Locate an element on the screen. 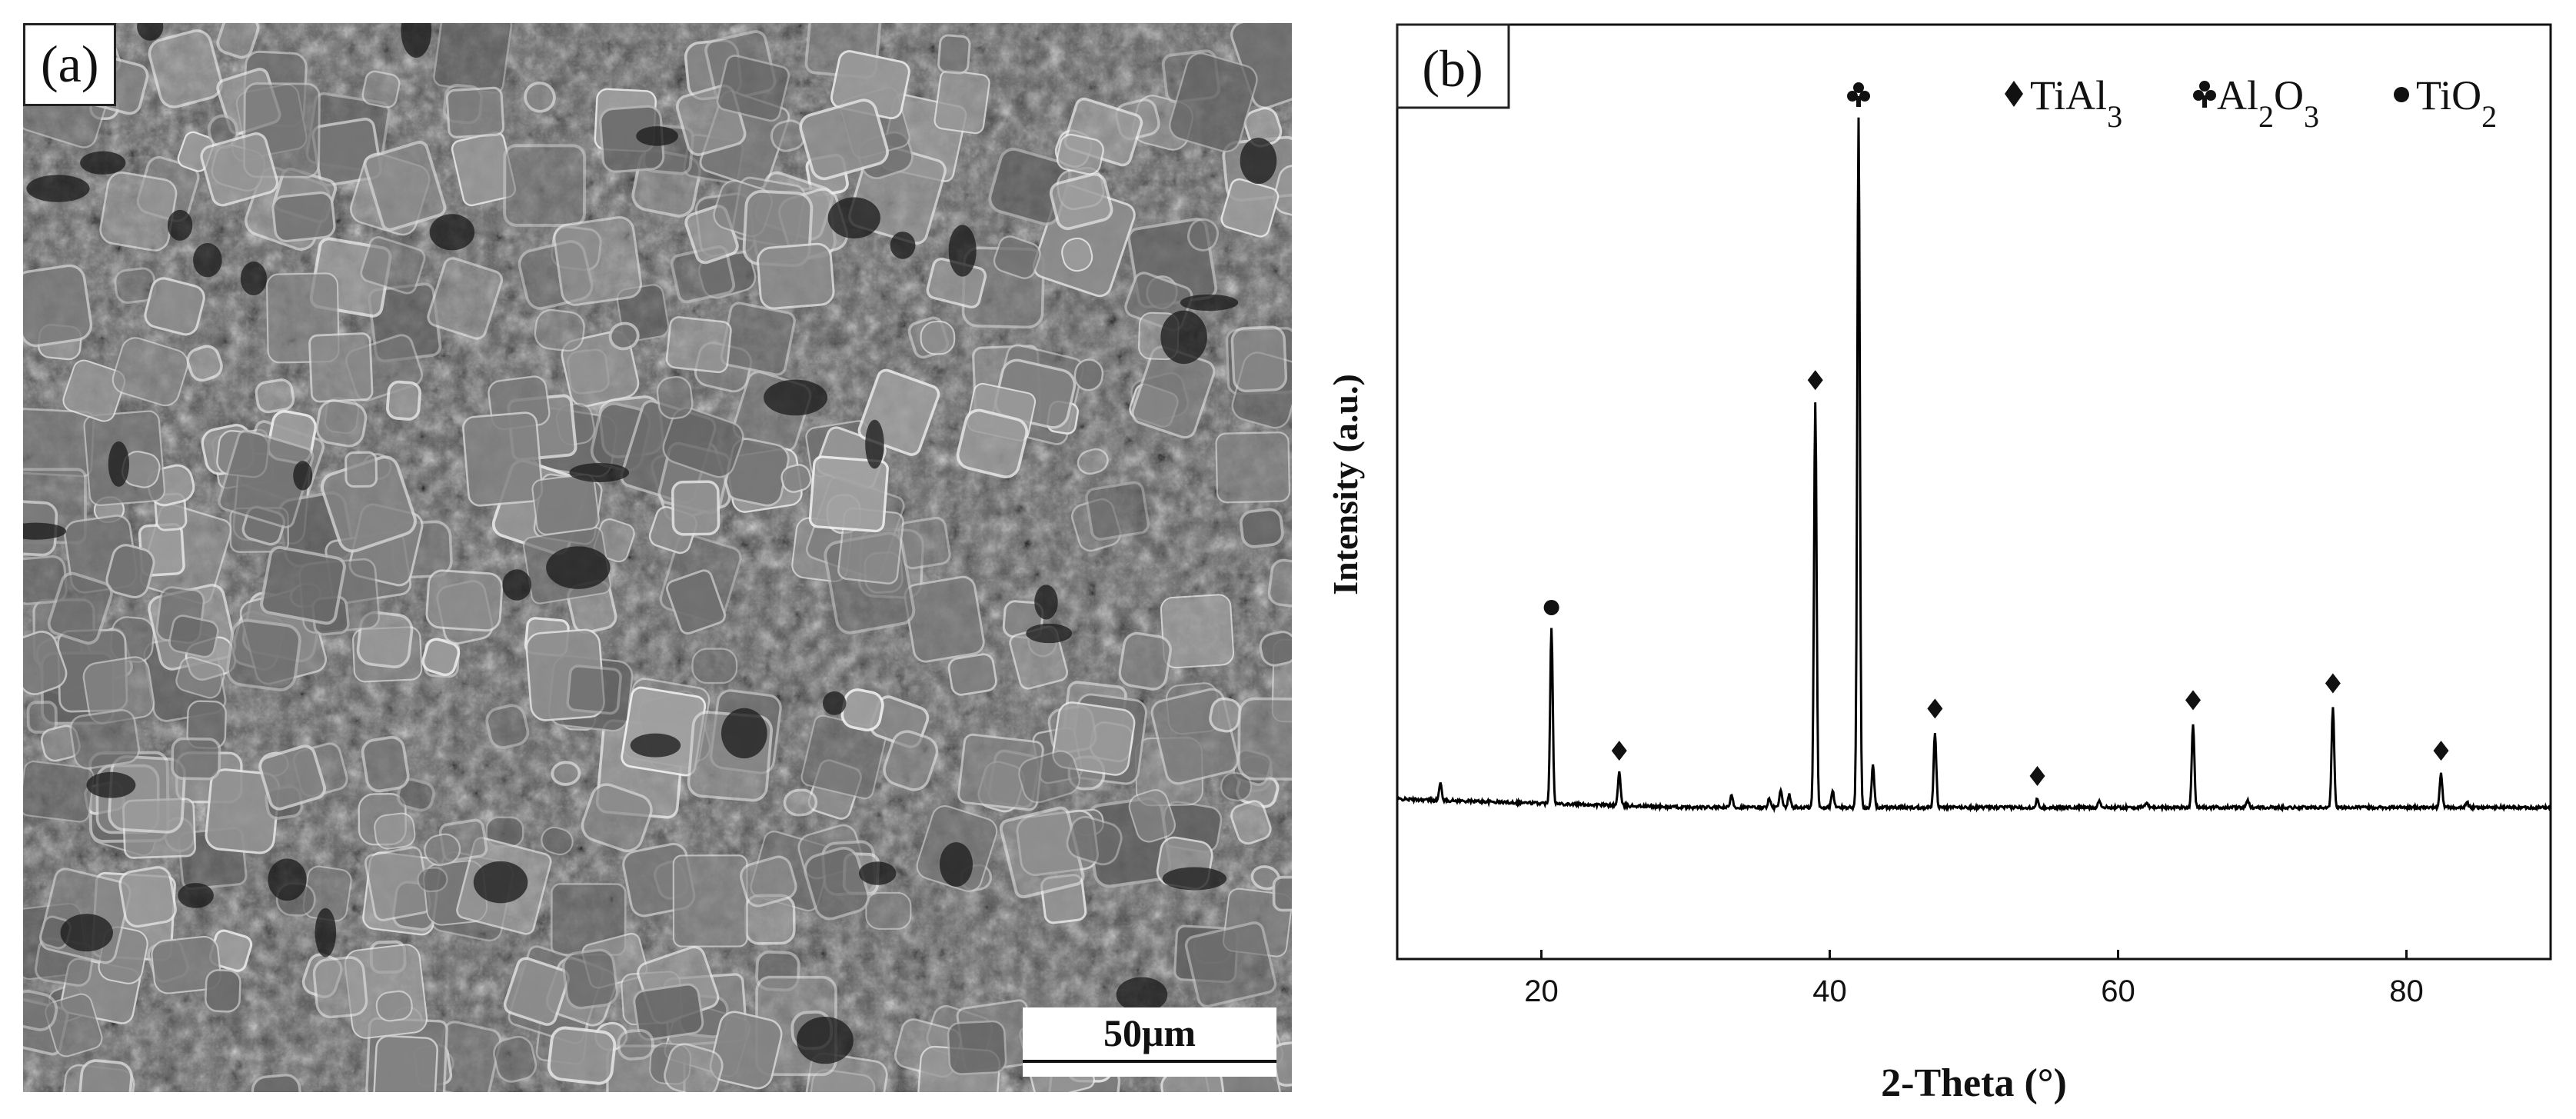 The height and width of the screenshot is (1119, 2576). legend-tial3: TiAl3 is located at coordinates (2076, 103).